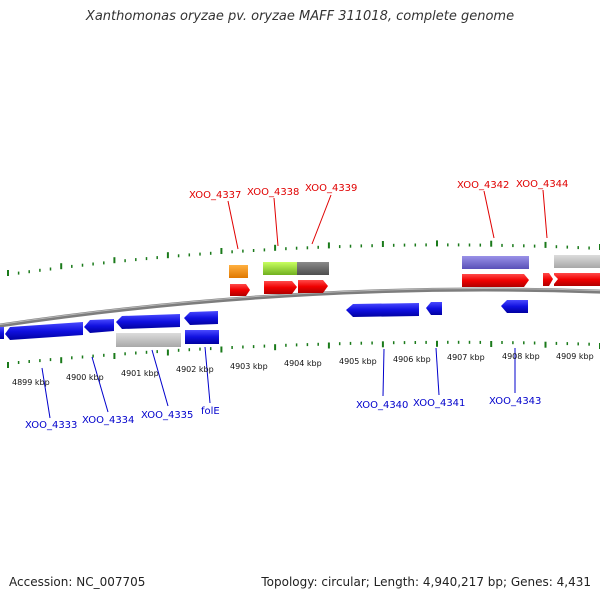  I want to click on gene-label-xoo4343: XOO_4343, so click(515, 401).